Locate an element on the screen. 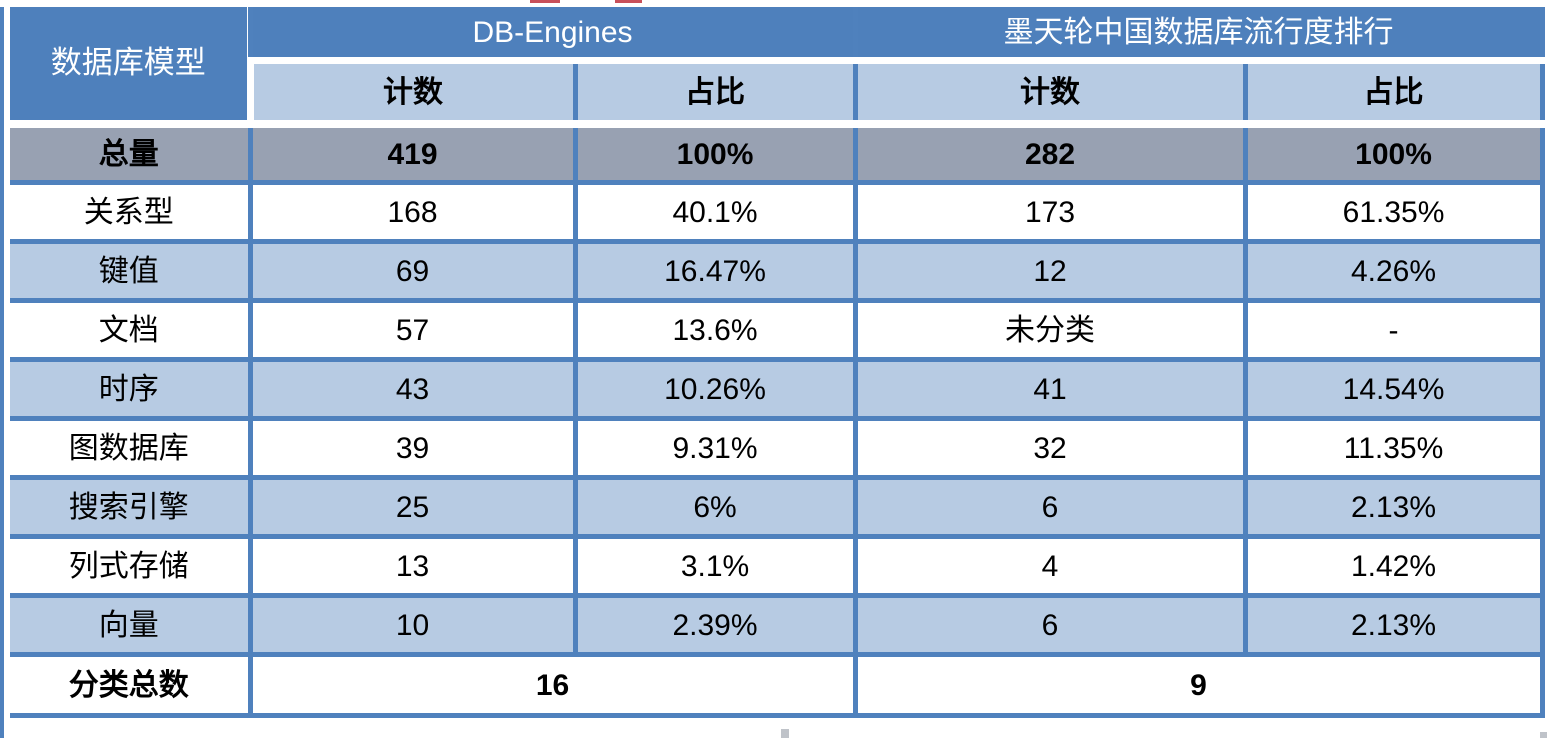 This screenshot has height=738, width=1547. cell-db-share: 10.26% is located at coordinates (714, 388).